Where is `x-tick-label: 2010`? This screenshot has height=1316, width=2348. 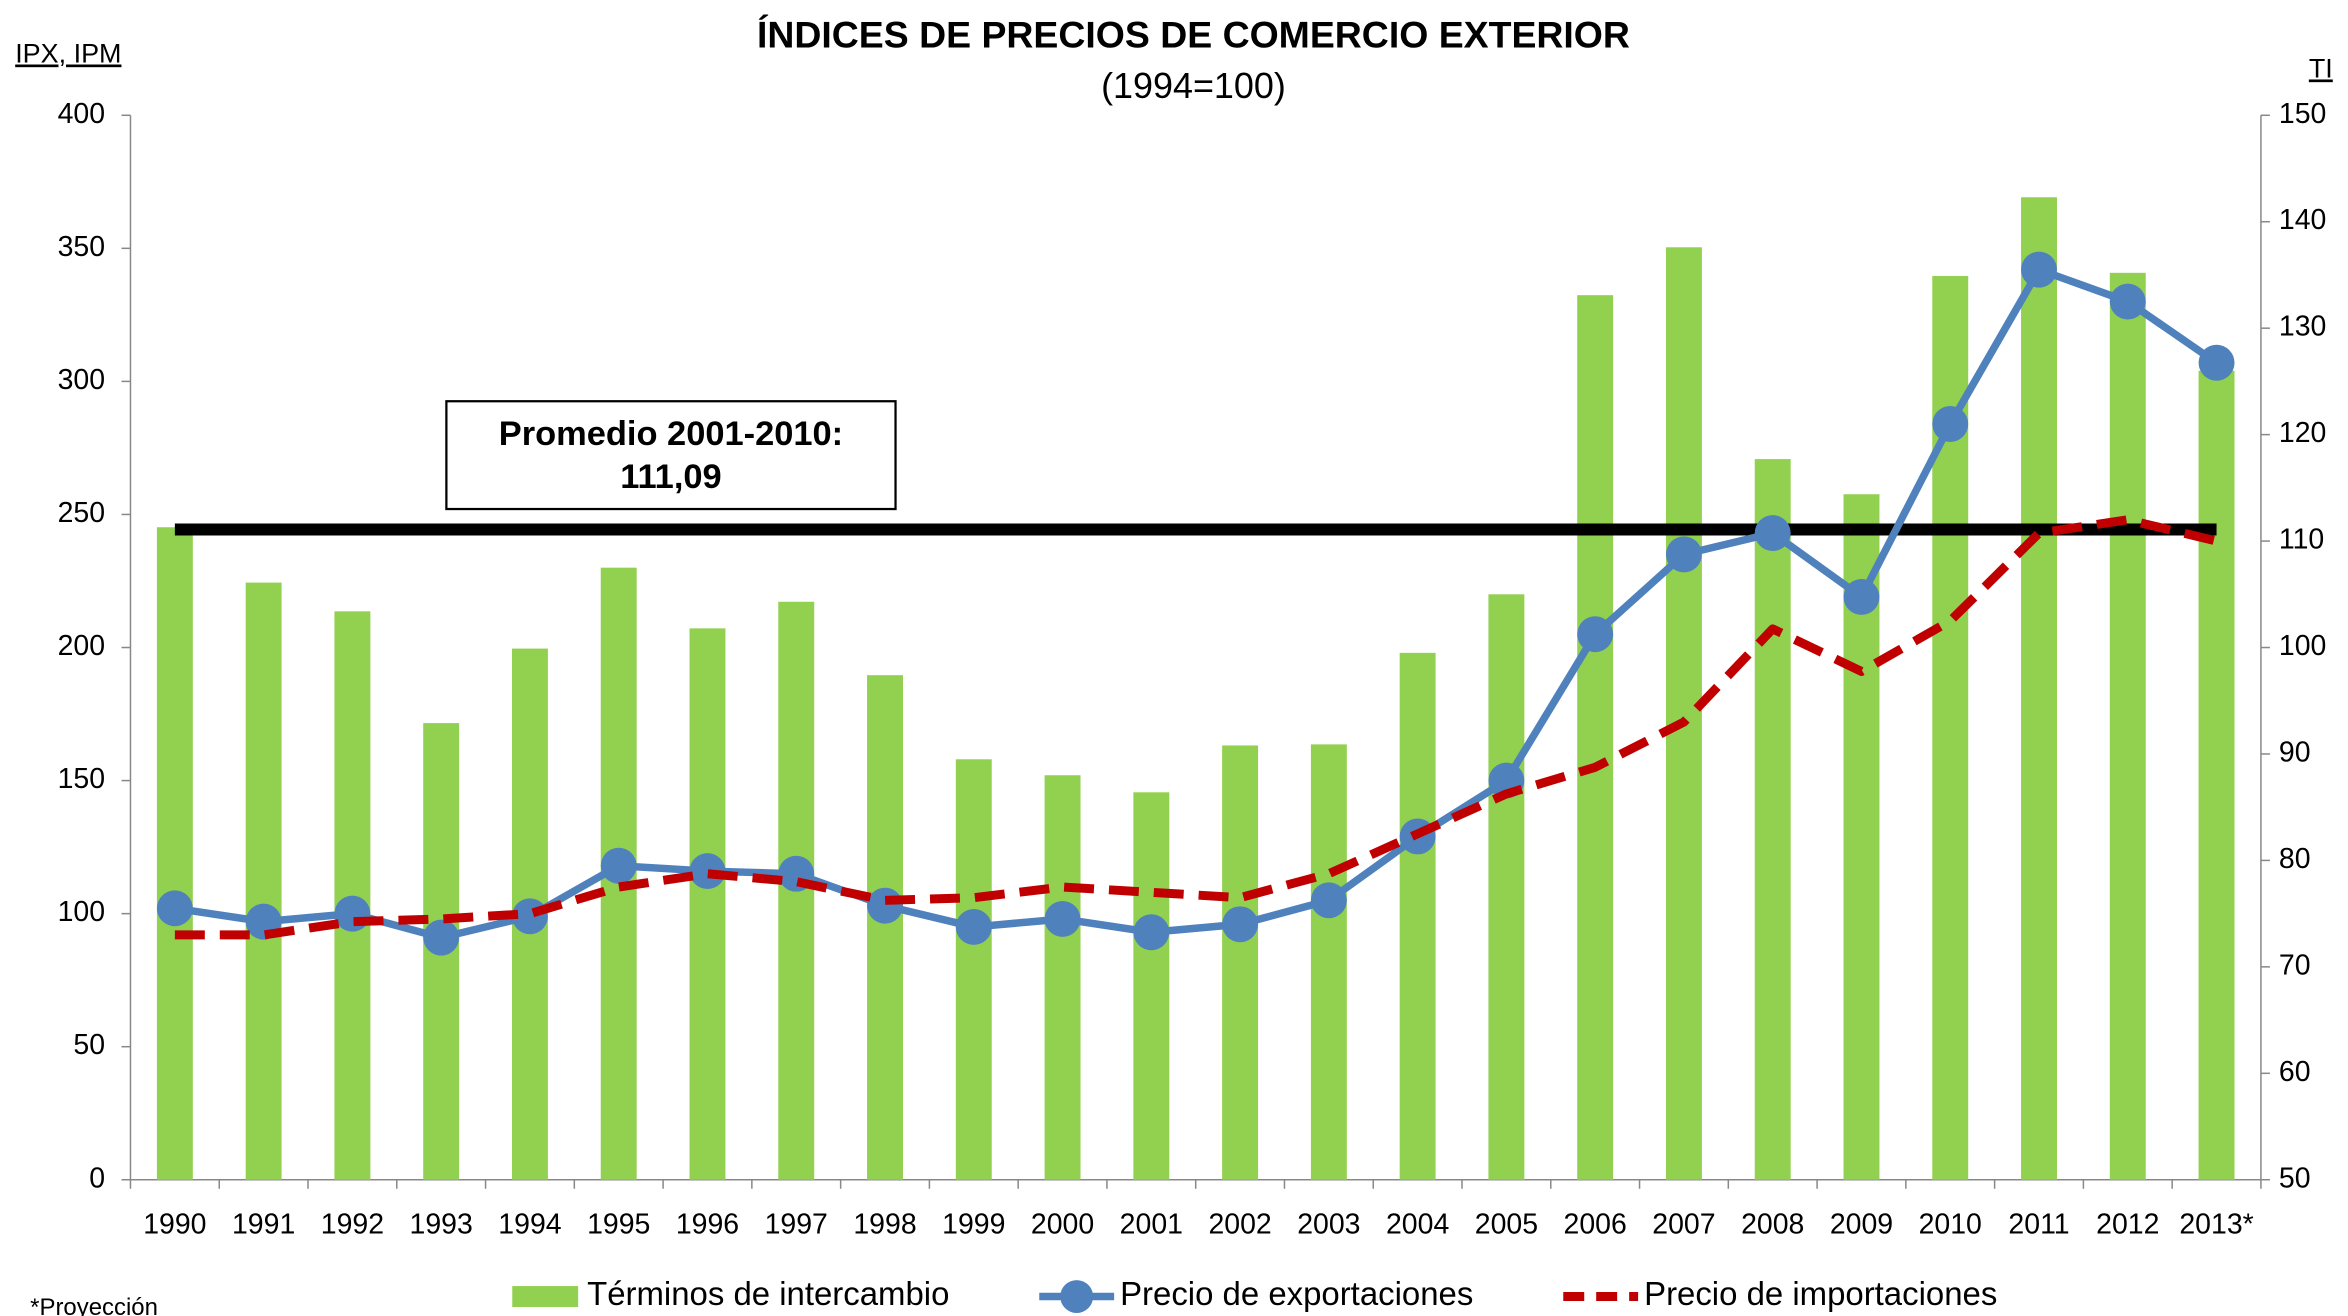
x-tick-label: 2010 is located at coordinates (1950, 1225).